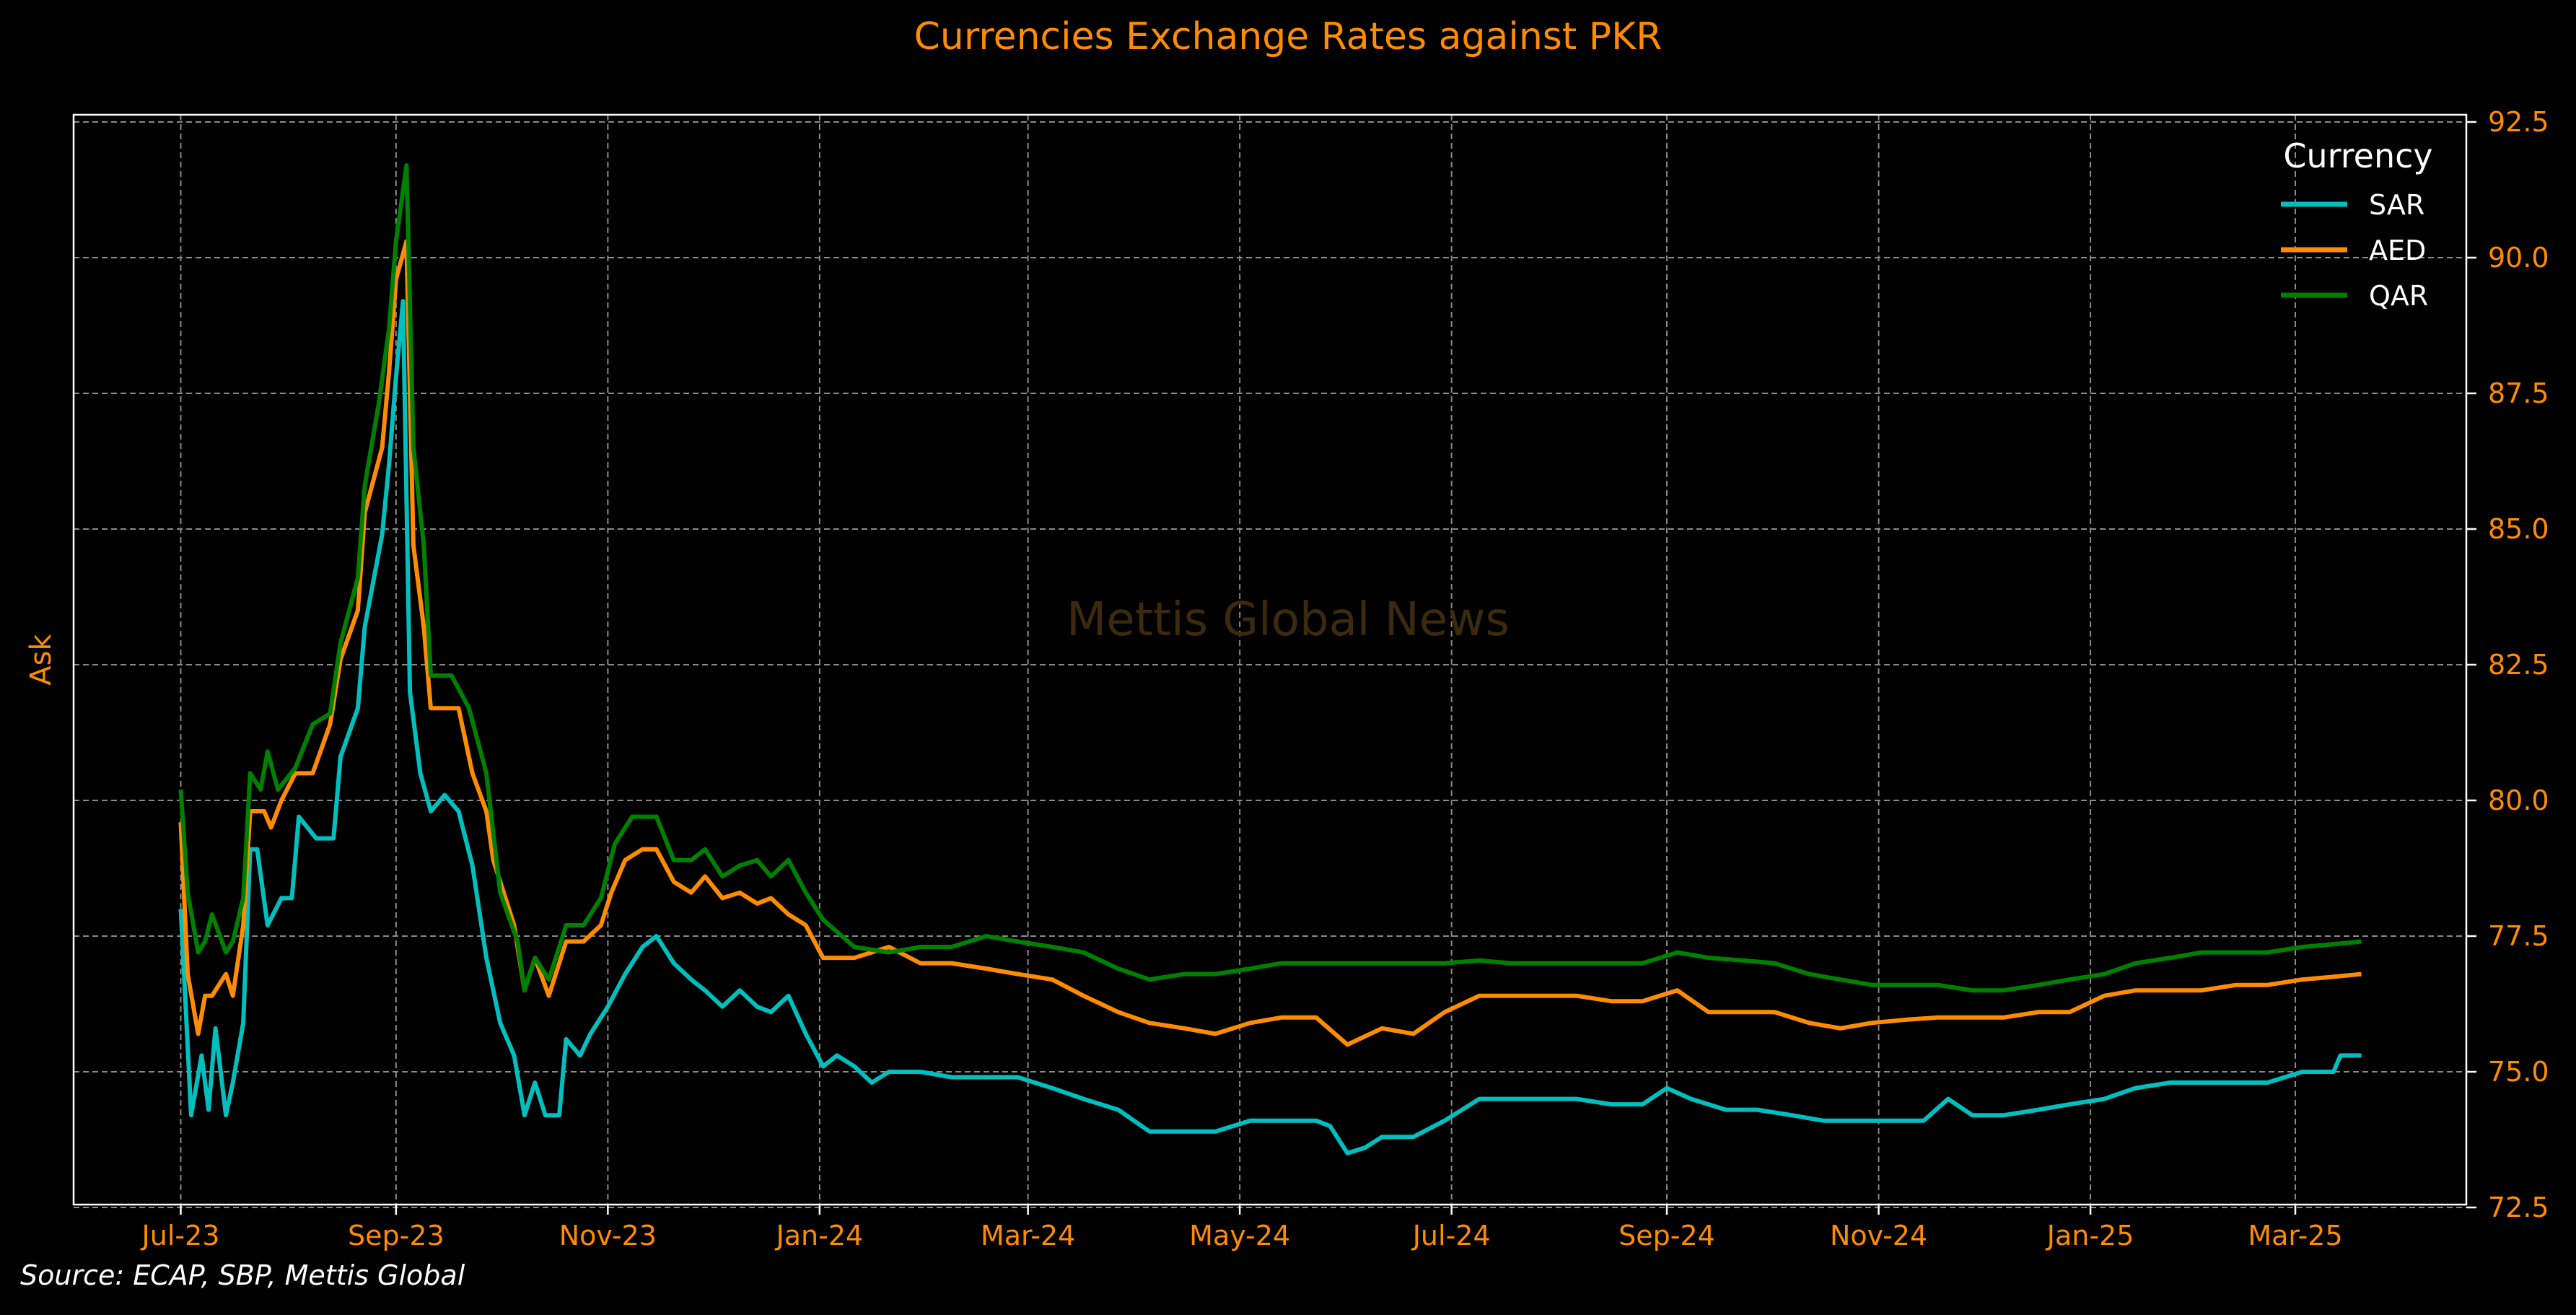 The width and height of the screenshot is (2576, 1315). What do you see at coordinates (2518, 665) in the screenshot?
I see `y-tick-label: 82.5` at bounding box center [2518, 665].